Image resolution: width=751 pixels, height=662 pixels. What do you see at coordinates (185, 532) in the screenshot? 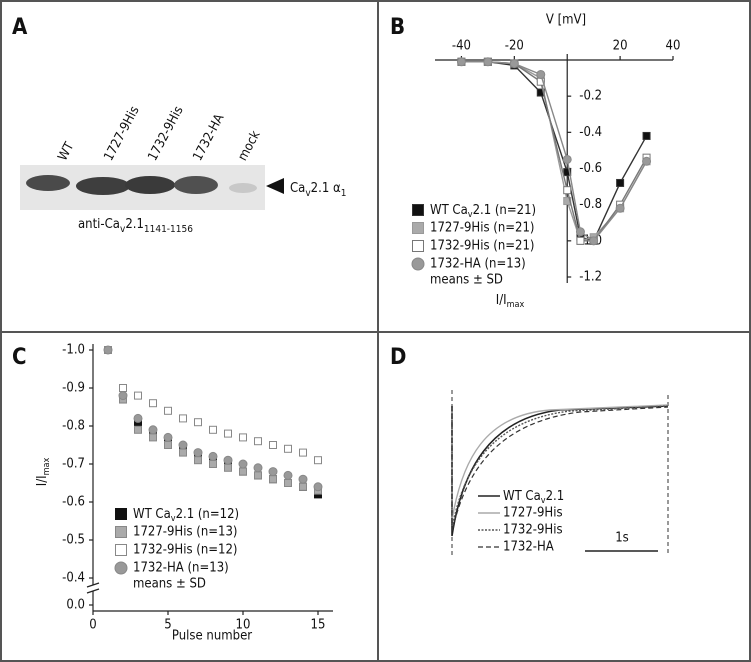
I see `legend-label: 1727-9His (n=13)` at bounding box center [185, 532].